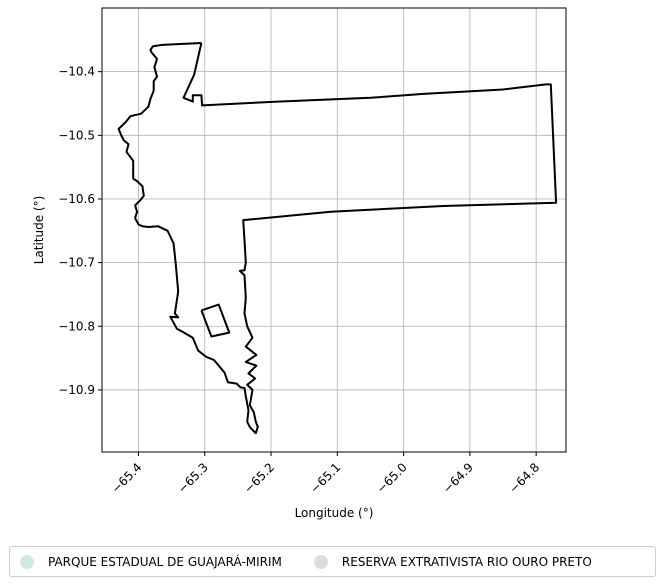 Image resolution: width=666 pixels, height=584 pixels. Describe the element at coordinates (215, 320) in the screenshot. I see `boundary-outline-small` at that location.